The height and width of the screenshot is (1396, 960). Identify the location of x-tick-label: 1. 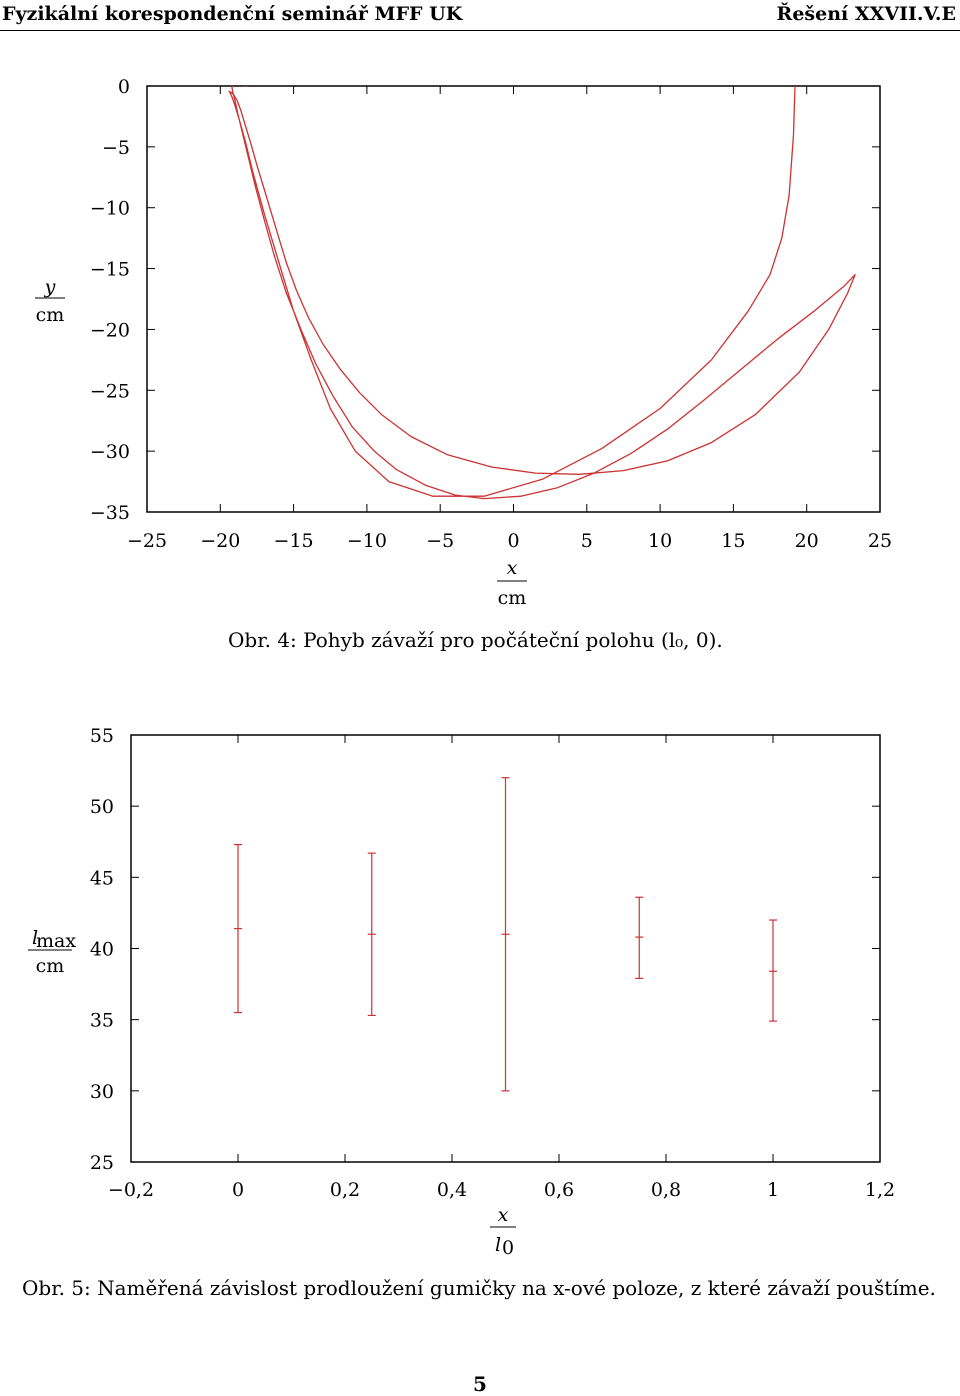
(773, 1190).